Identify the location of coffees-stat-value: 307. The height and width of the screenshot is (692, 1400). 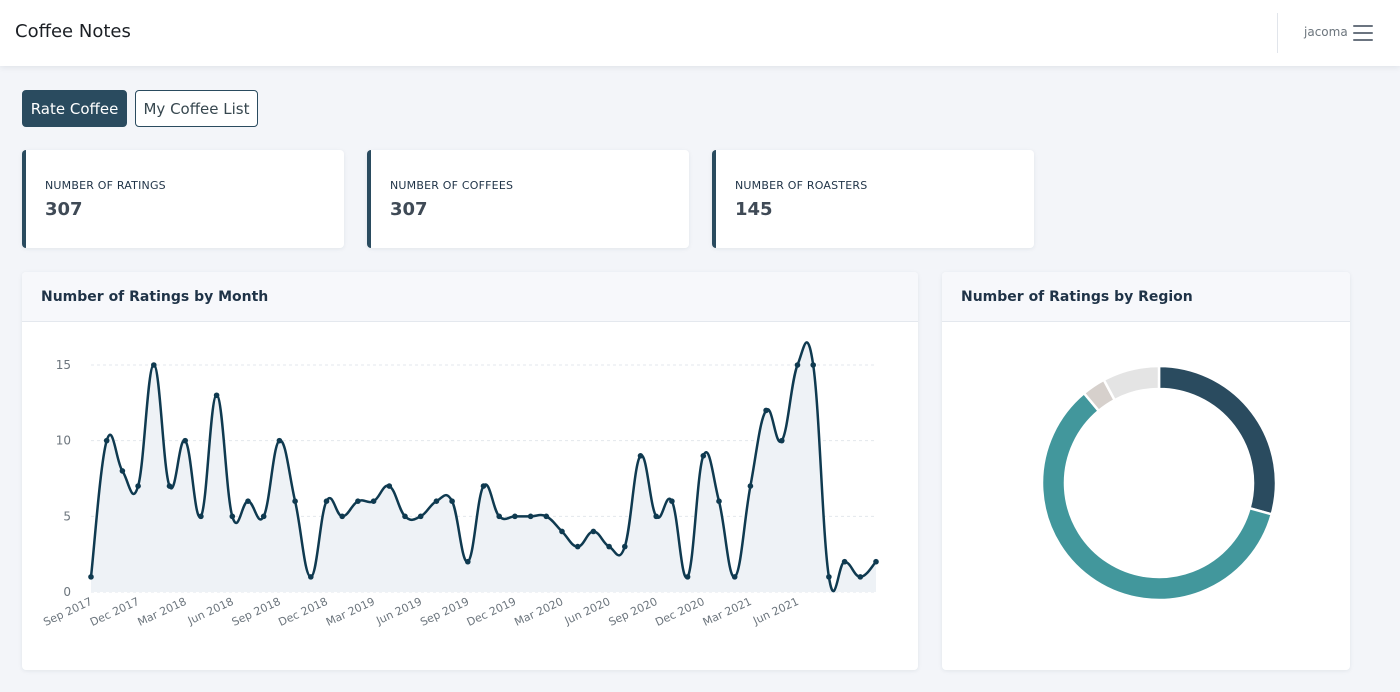
(409, 209).